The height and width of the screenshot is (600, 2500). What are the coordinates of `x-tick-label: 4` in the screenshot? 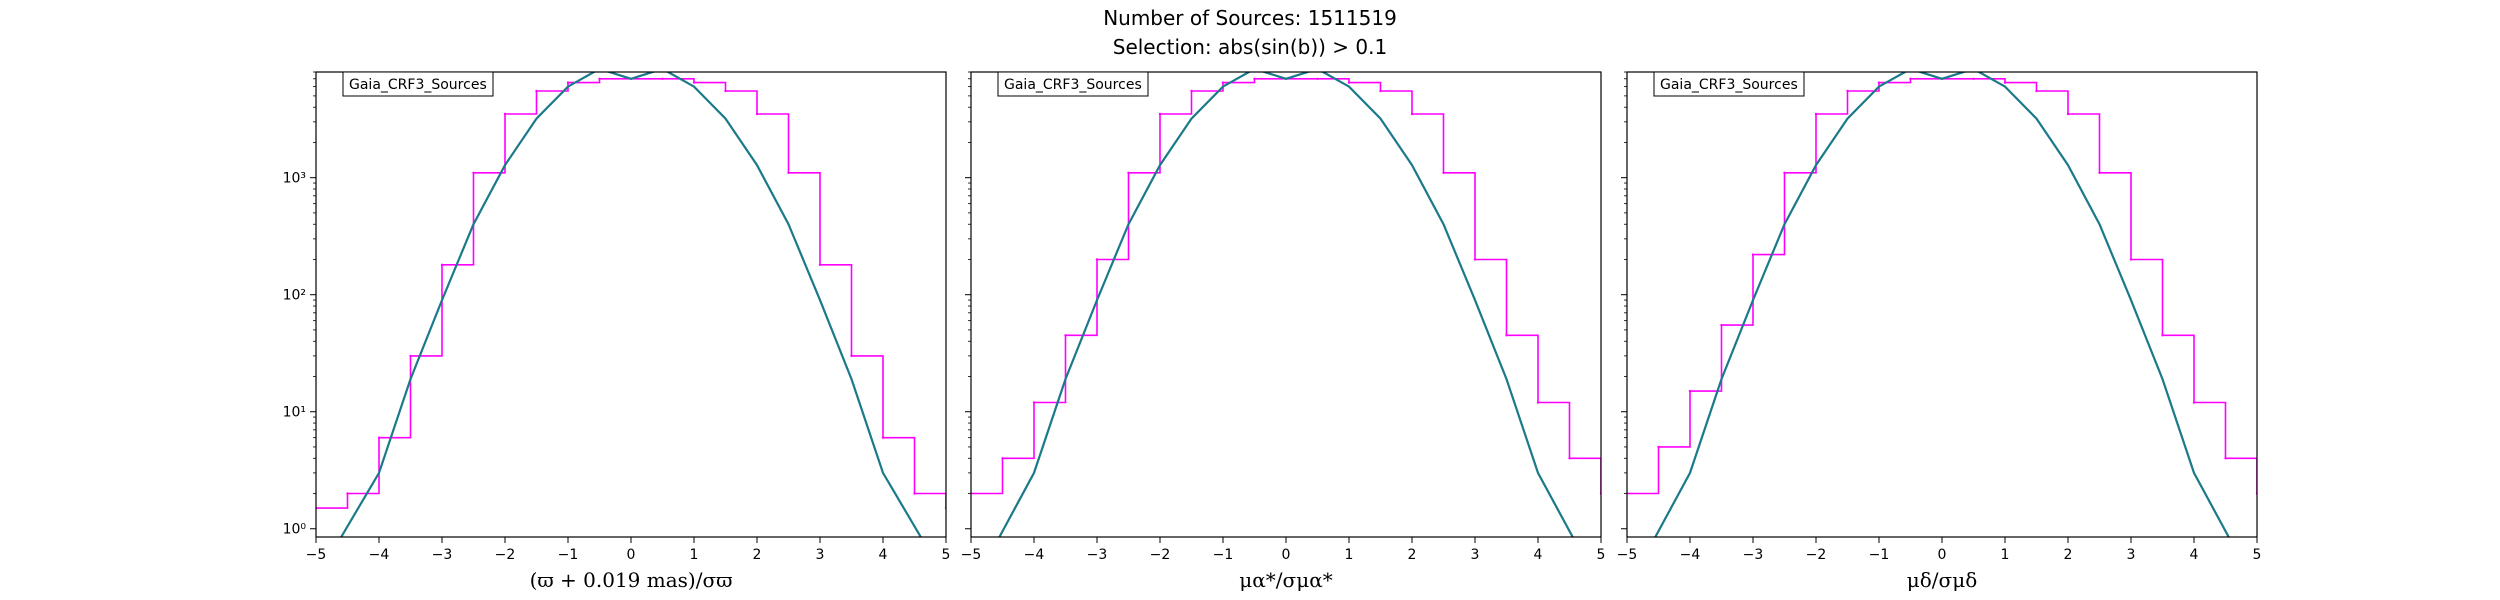 It's located at (883, 555).